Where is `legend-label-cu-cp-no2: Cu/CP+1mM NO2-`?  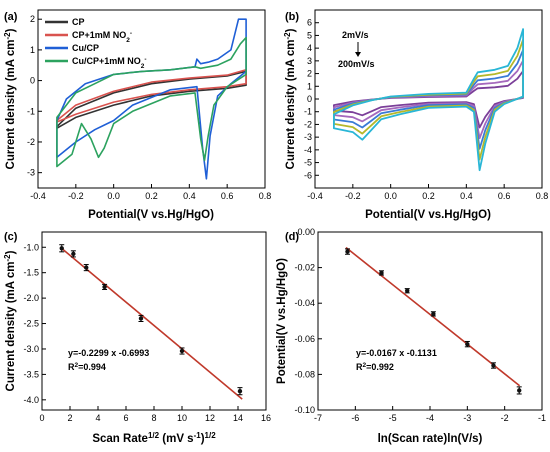
legend-label-cu-cp-no2: Cu/CP+1mM NO2- is located at coordinates (109, 63).